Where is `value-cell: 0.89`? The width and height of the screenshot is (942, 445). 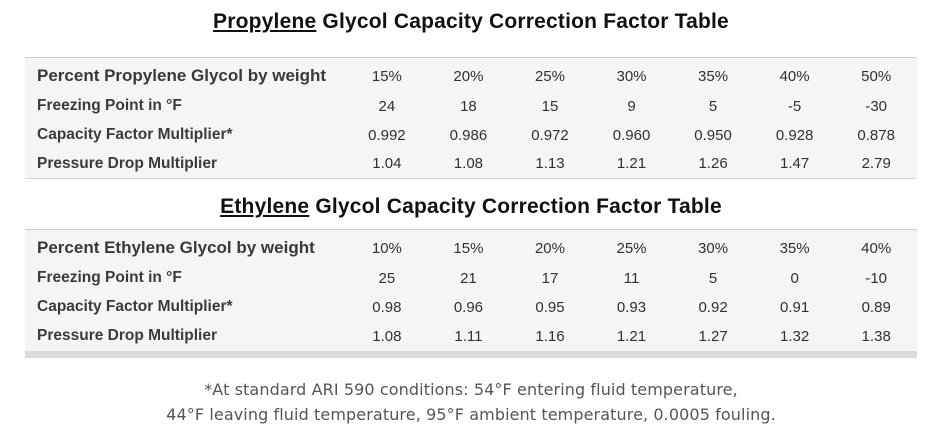
value-cell: 0.89 is located at coordinates (876, 307).